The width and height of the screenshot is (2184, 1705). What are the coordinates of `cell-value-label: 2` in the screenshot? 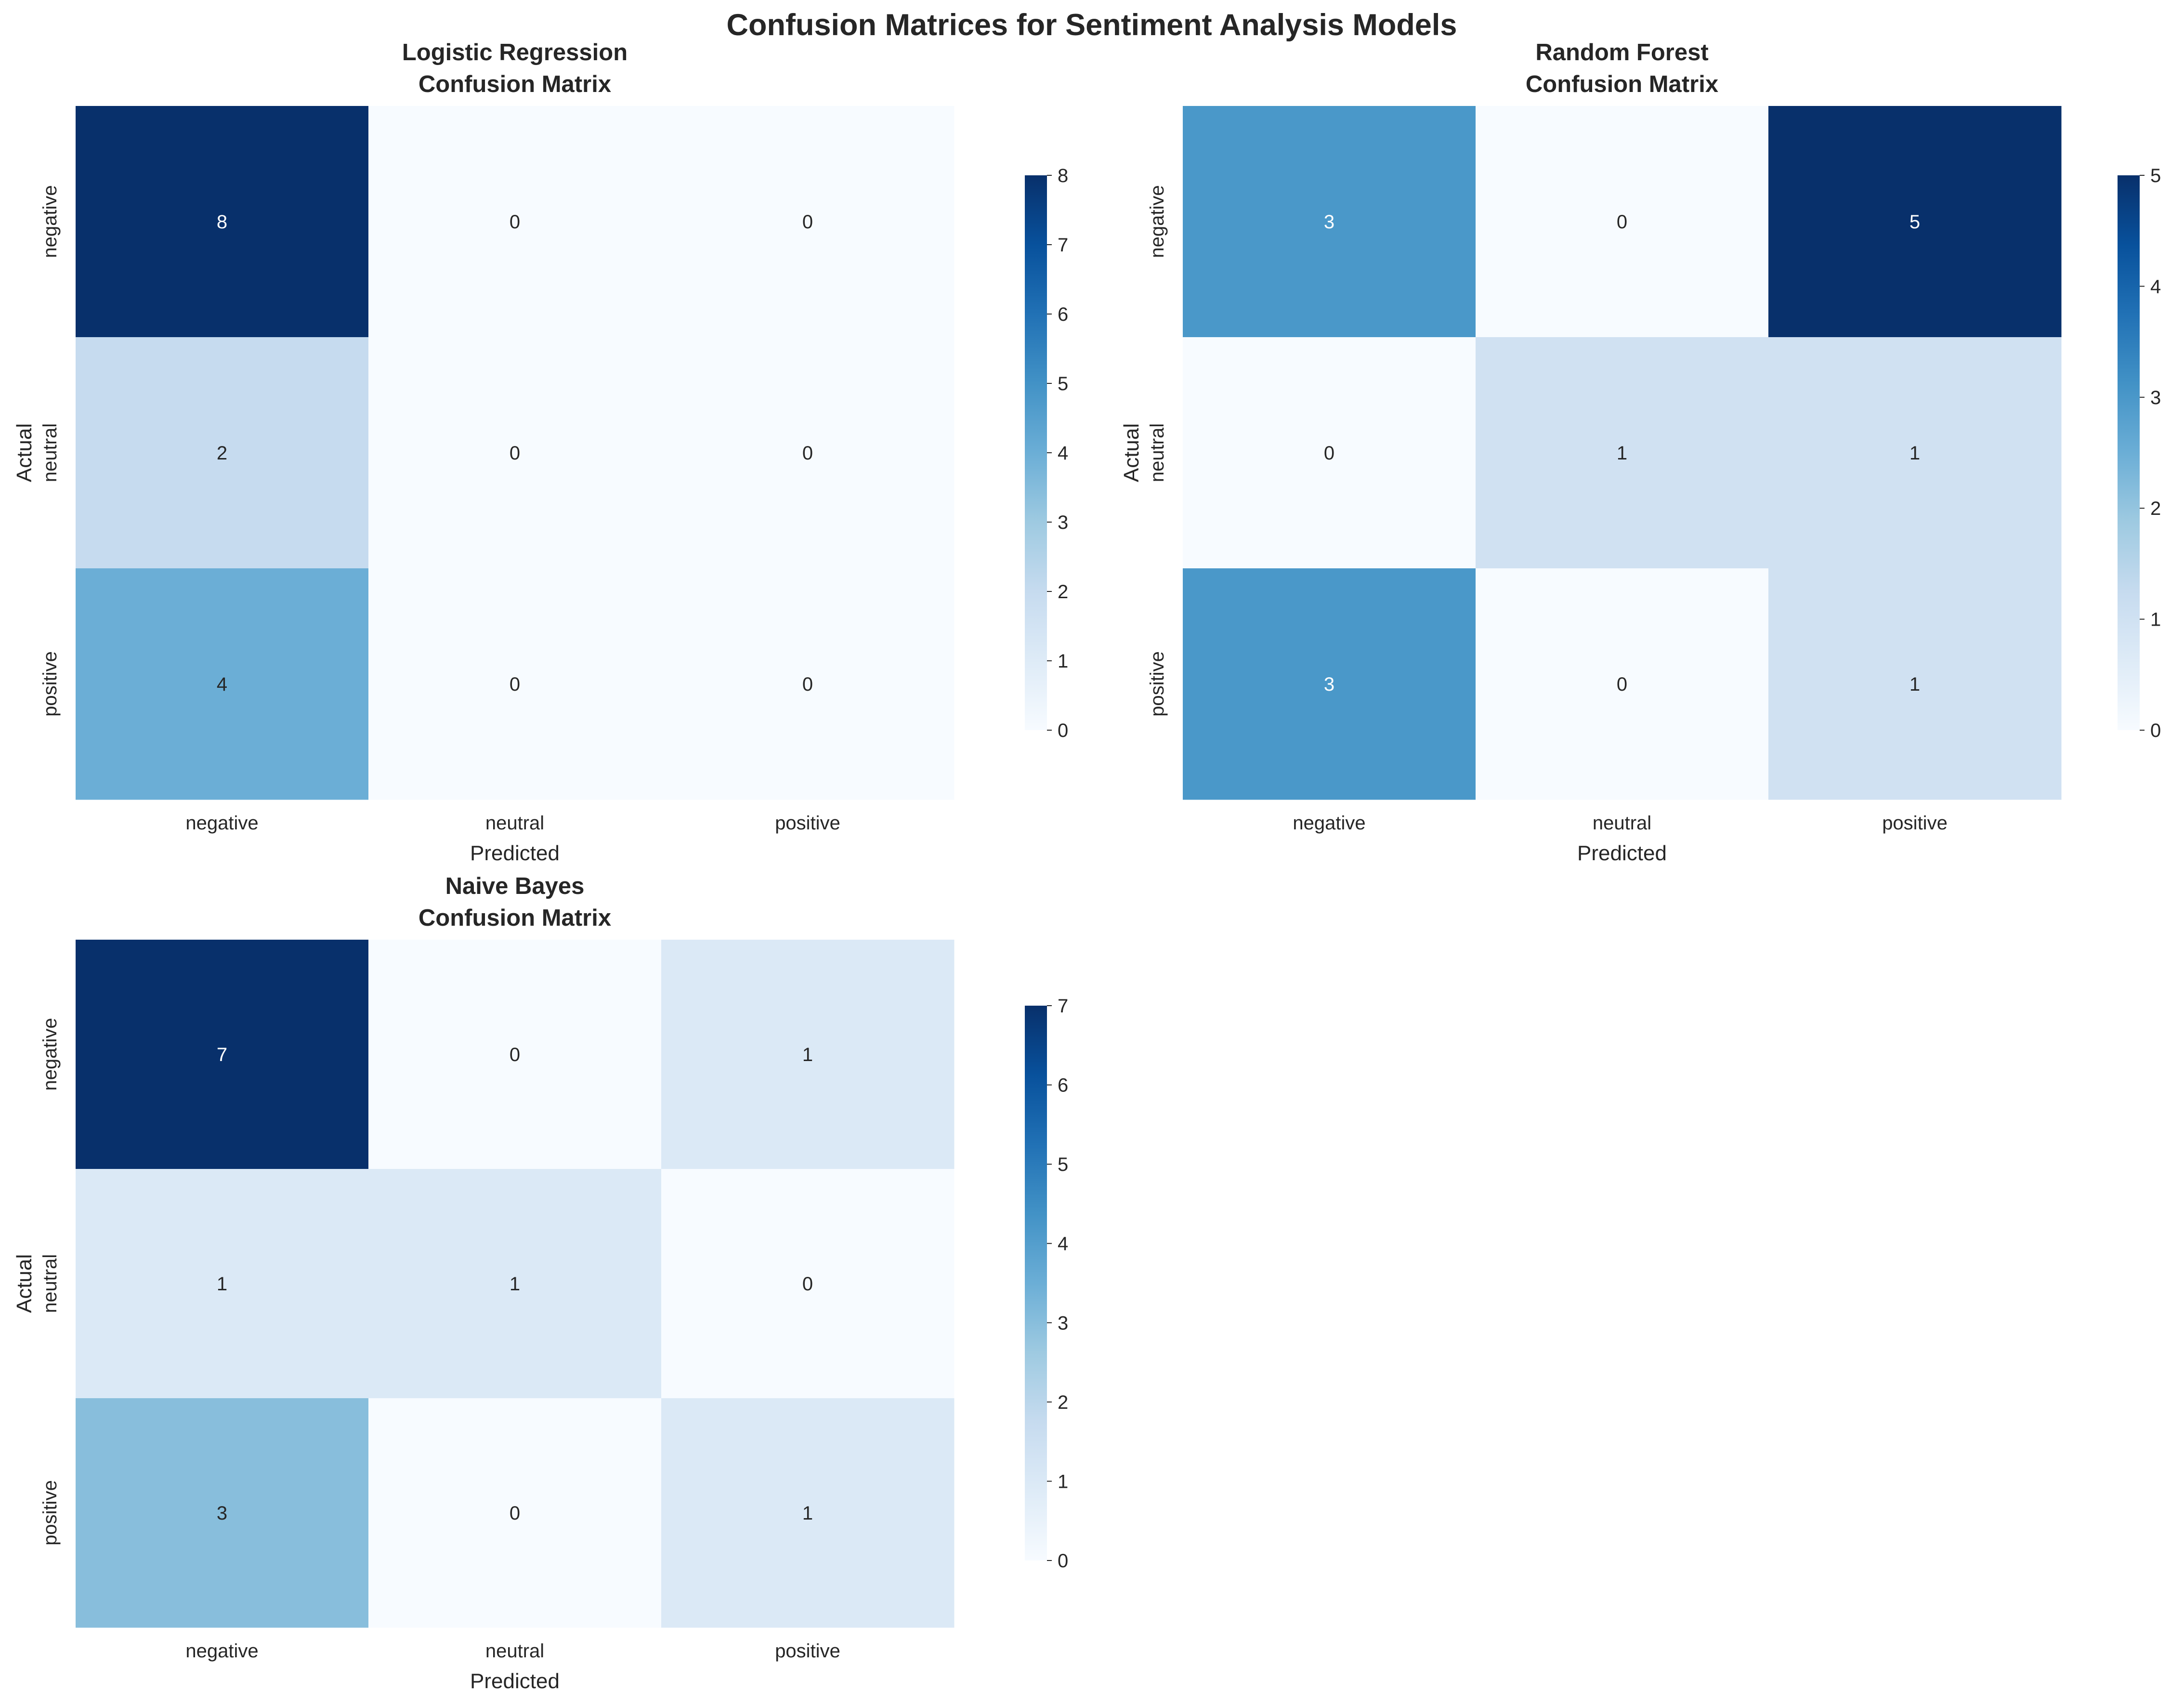 It's located at (222, 453).